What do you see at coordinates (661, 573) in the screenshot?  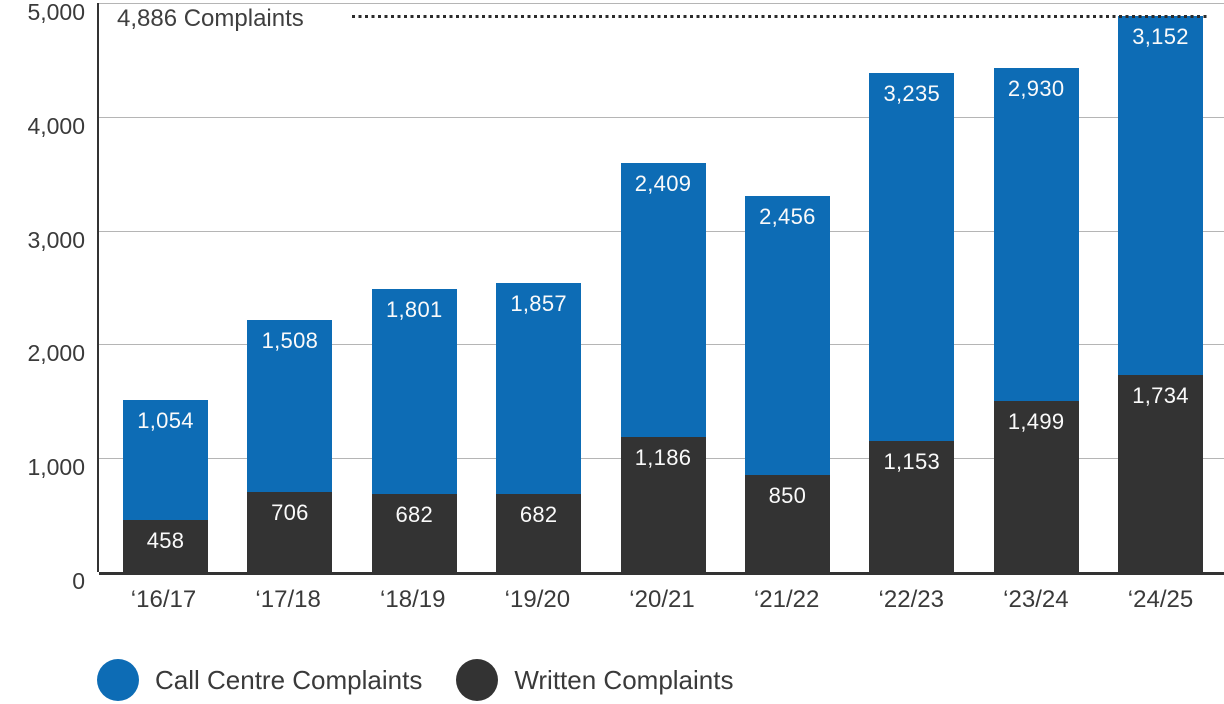 I see `x-axis-baseline` at bounding box center [661, 573].